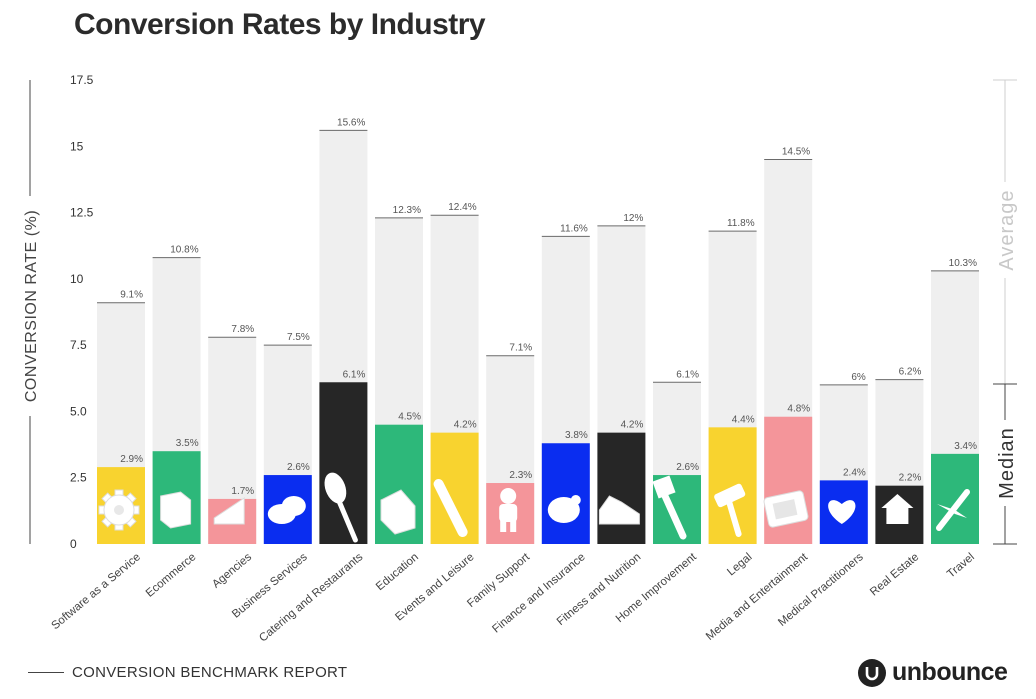 The image size is (1036, 699). I want to click on average-value-label: 11.8%, so click(741, 223).